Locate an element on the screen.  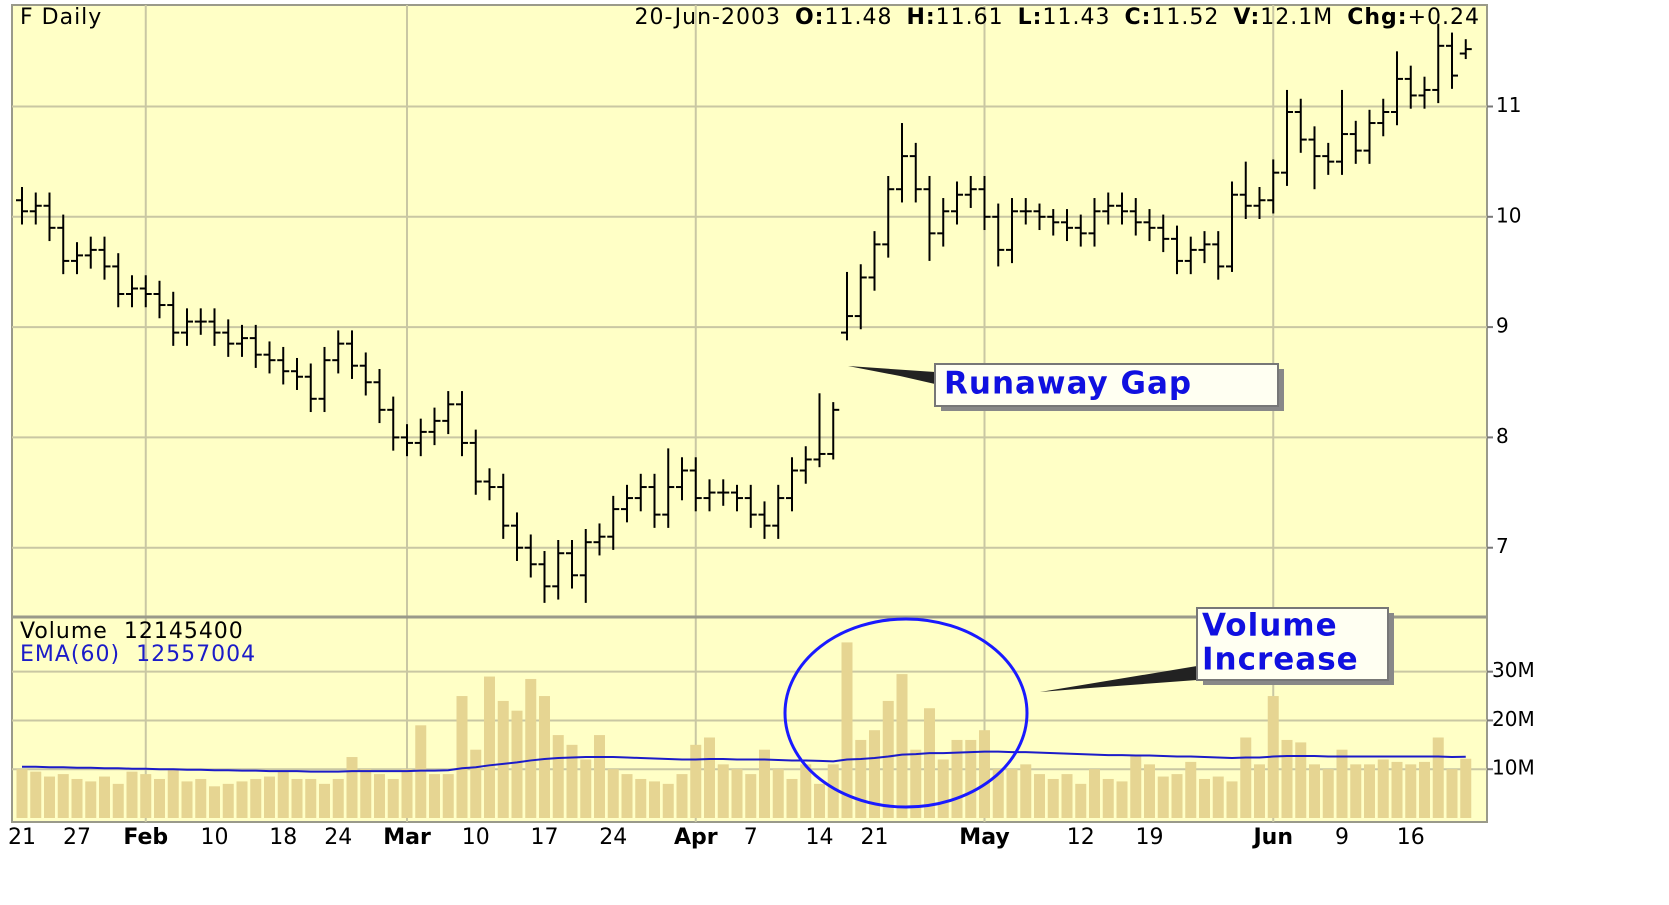
x-tick-label: 7 is located at coordinates (751, 837).